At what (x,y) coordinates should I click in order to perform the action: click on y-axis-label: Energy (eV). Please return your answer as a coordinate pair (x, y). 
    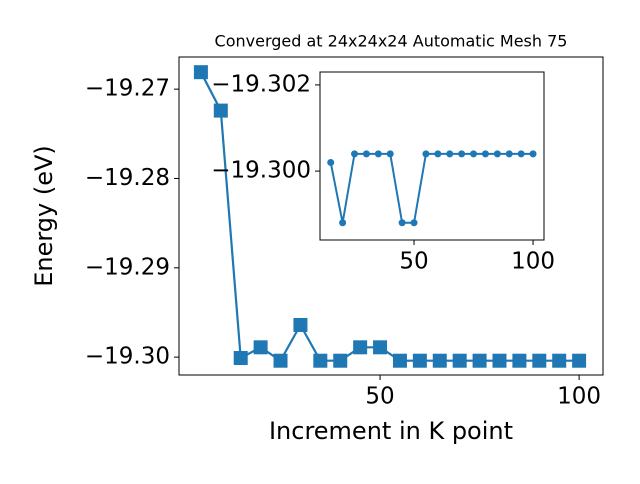
    Looking at the image, I should click on (44, 216).